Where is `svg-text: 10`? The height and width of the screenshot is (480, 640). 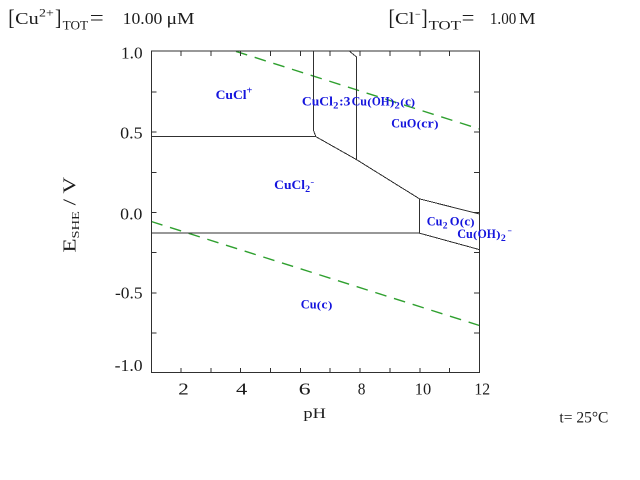
svg-text: 10 is located at coordinates (423, 389).